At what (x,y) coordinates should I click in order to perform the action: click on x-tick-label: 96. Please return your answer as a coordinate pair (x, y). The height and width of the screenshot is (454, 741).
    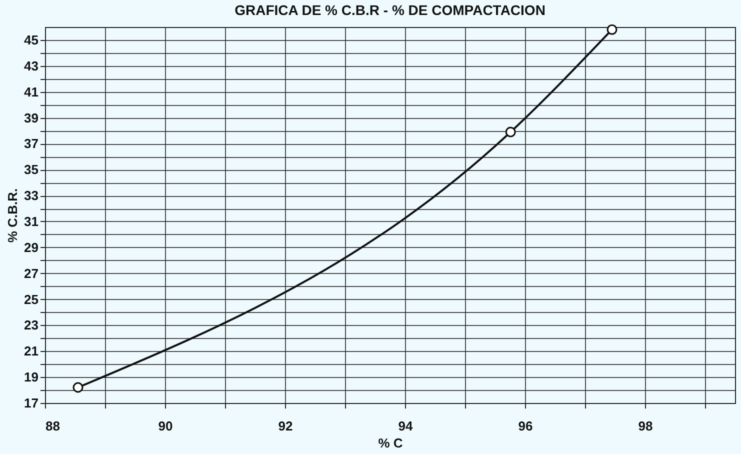
    Looking at the image, I should click on (525, 426).